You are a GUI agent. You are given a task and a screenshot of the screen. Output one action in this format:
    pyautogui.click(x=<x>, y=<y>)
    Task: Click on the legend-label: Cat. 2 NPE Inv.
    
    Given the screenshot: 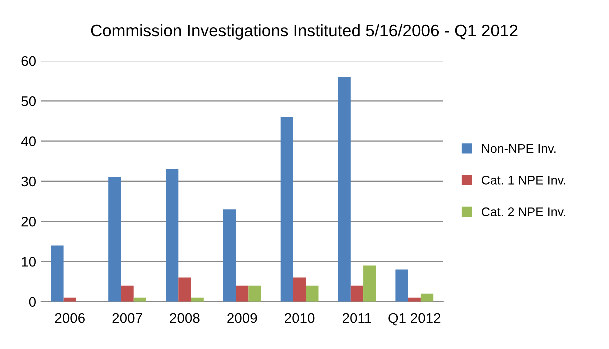 What is the action you would take?
    pyautogui.click(x=524, y=212)
    